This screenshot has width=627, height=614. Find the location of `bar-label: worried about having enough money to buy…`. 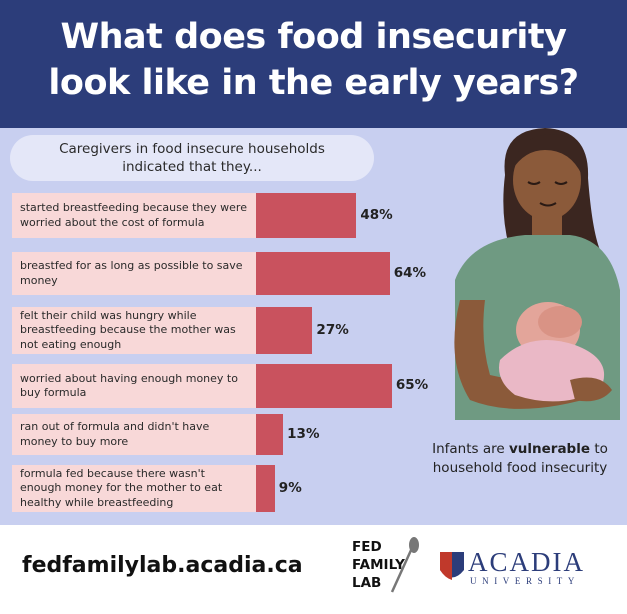

bar-label: worried about having enough money to buy… is located at coordinates (134, 386).